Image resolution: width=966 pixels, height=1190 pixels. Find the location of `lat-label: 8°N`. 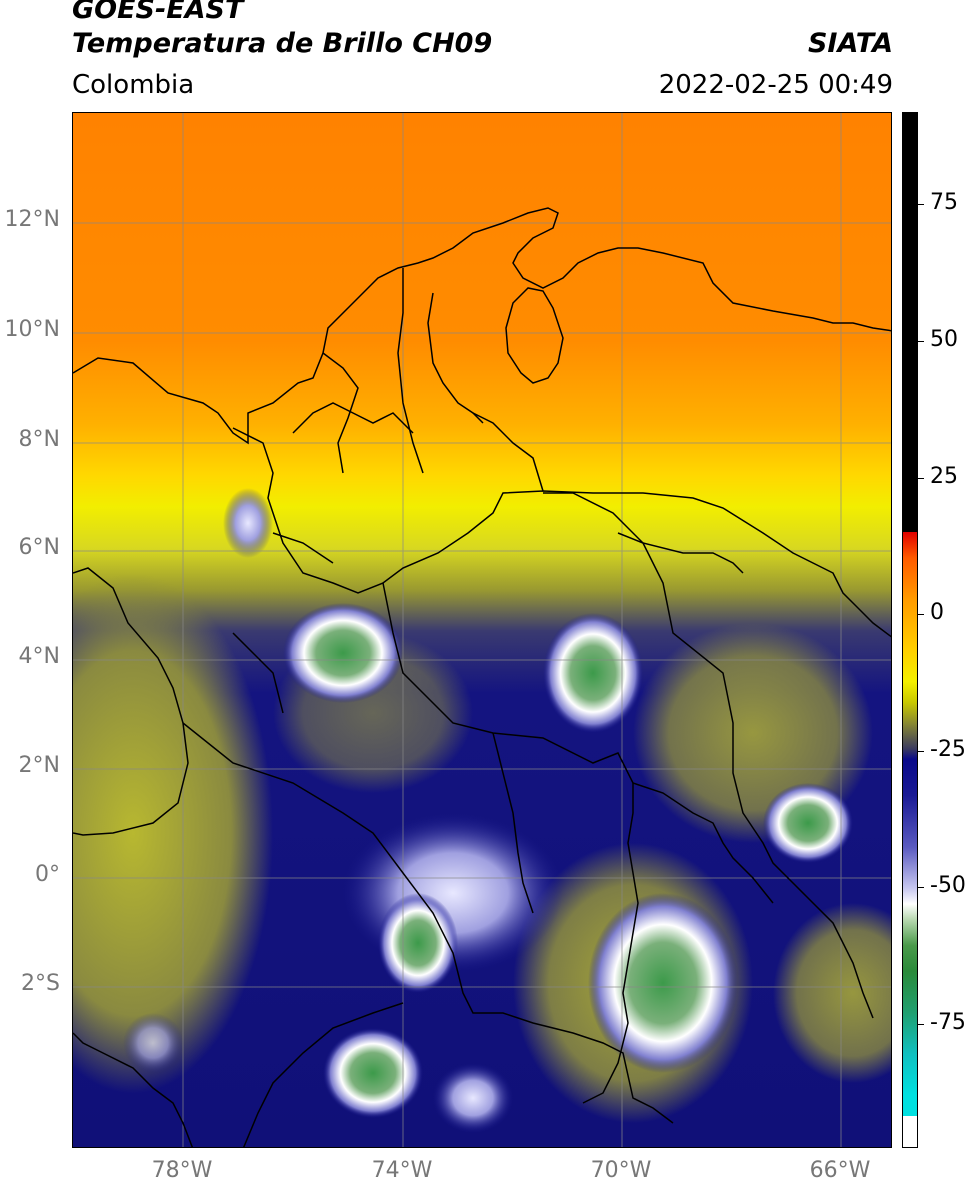

lat-label: 8°N is located at coordinates (39, 439).